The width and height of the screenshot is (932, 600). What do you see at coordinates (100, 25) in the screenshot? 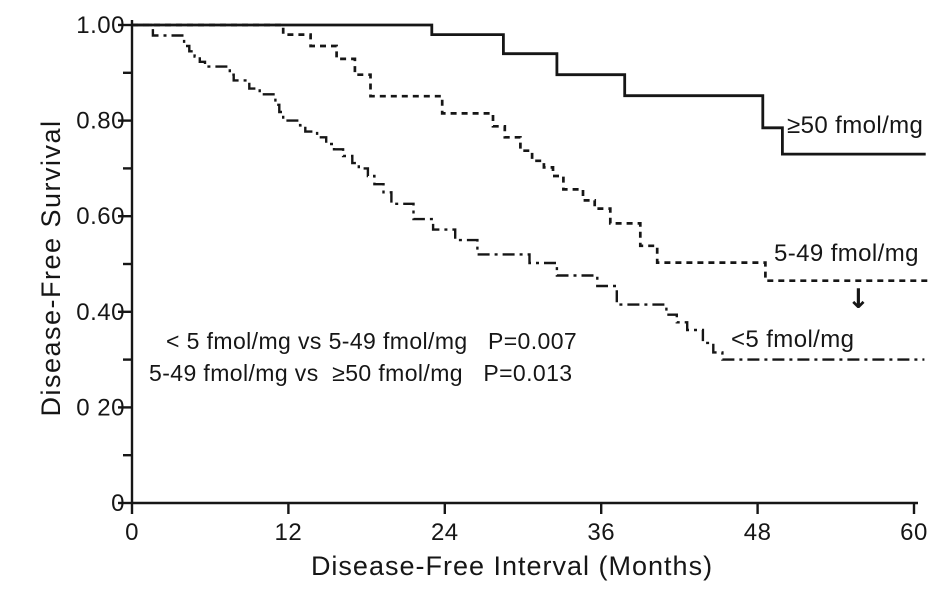
I see `y-tick-label: 1.00` at bounding box center [100, 25].